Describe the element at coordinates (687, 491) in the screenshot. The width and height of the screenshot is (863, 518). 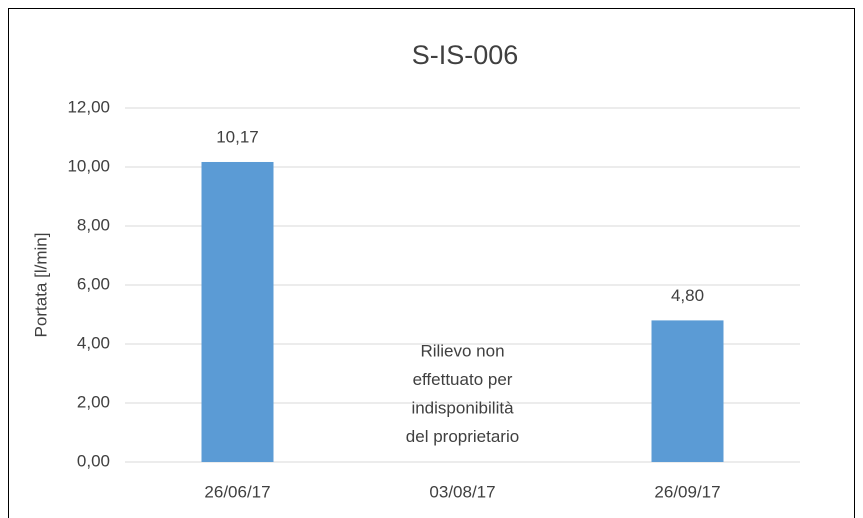
I see `x-tick-label: 26/09/17` at that location.